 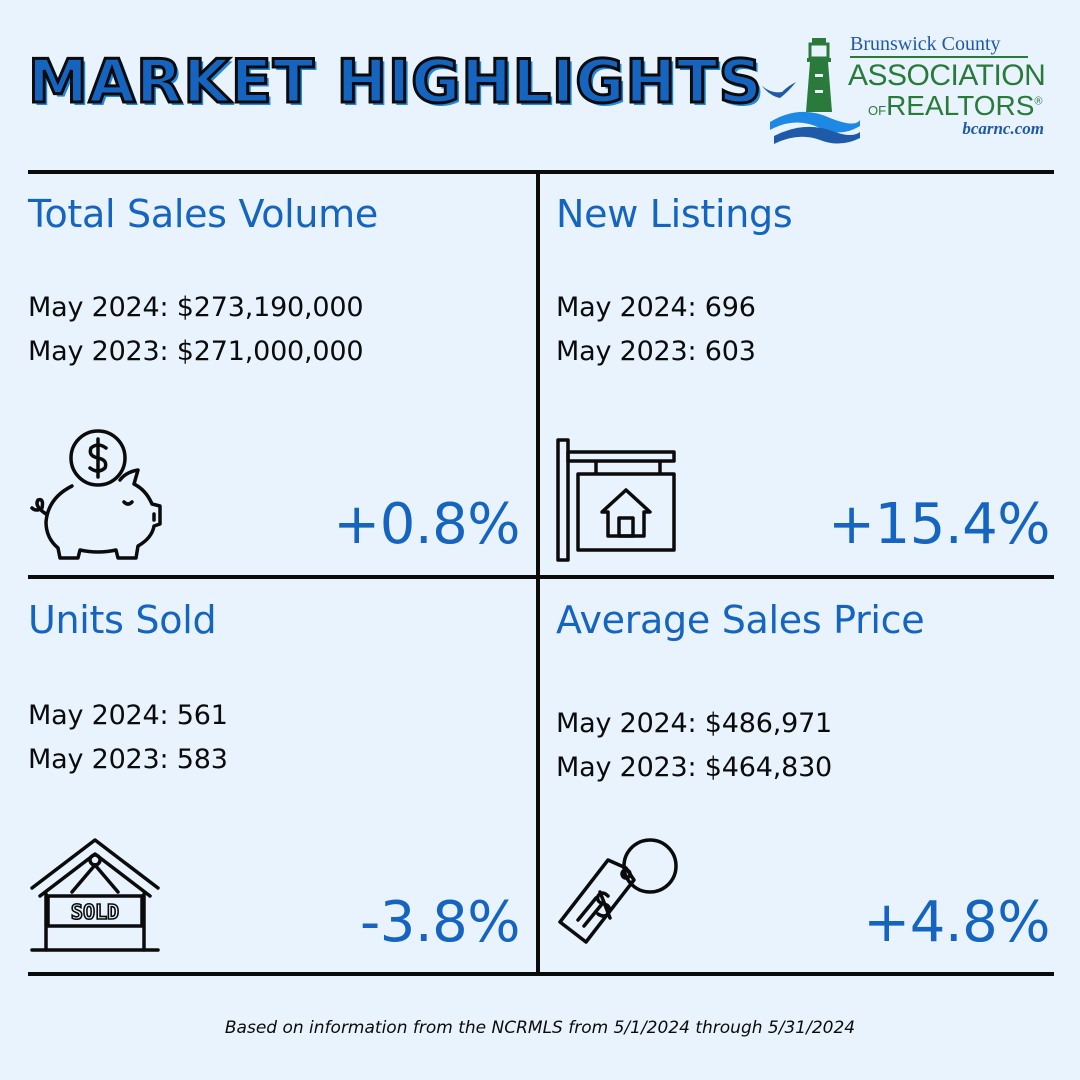 What do you see at coordinates (740, 620) in the screenshot?
I see `panel-title: Average Sales Price` at bounding box center [740, 620].